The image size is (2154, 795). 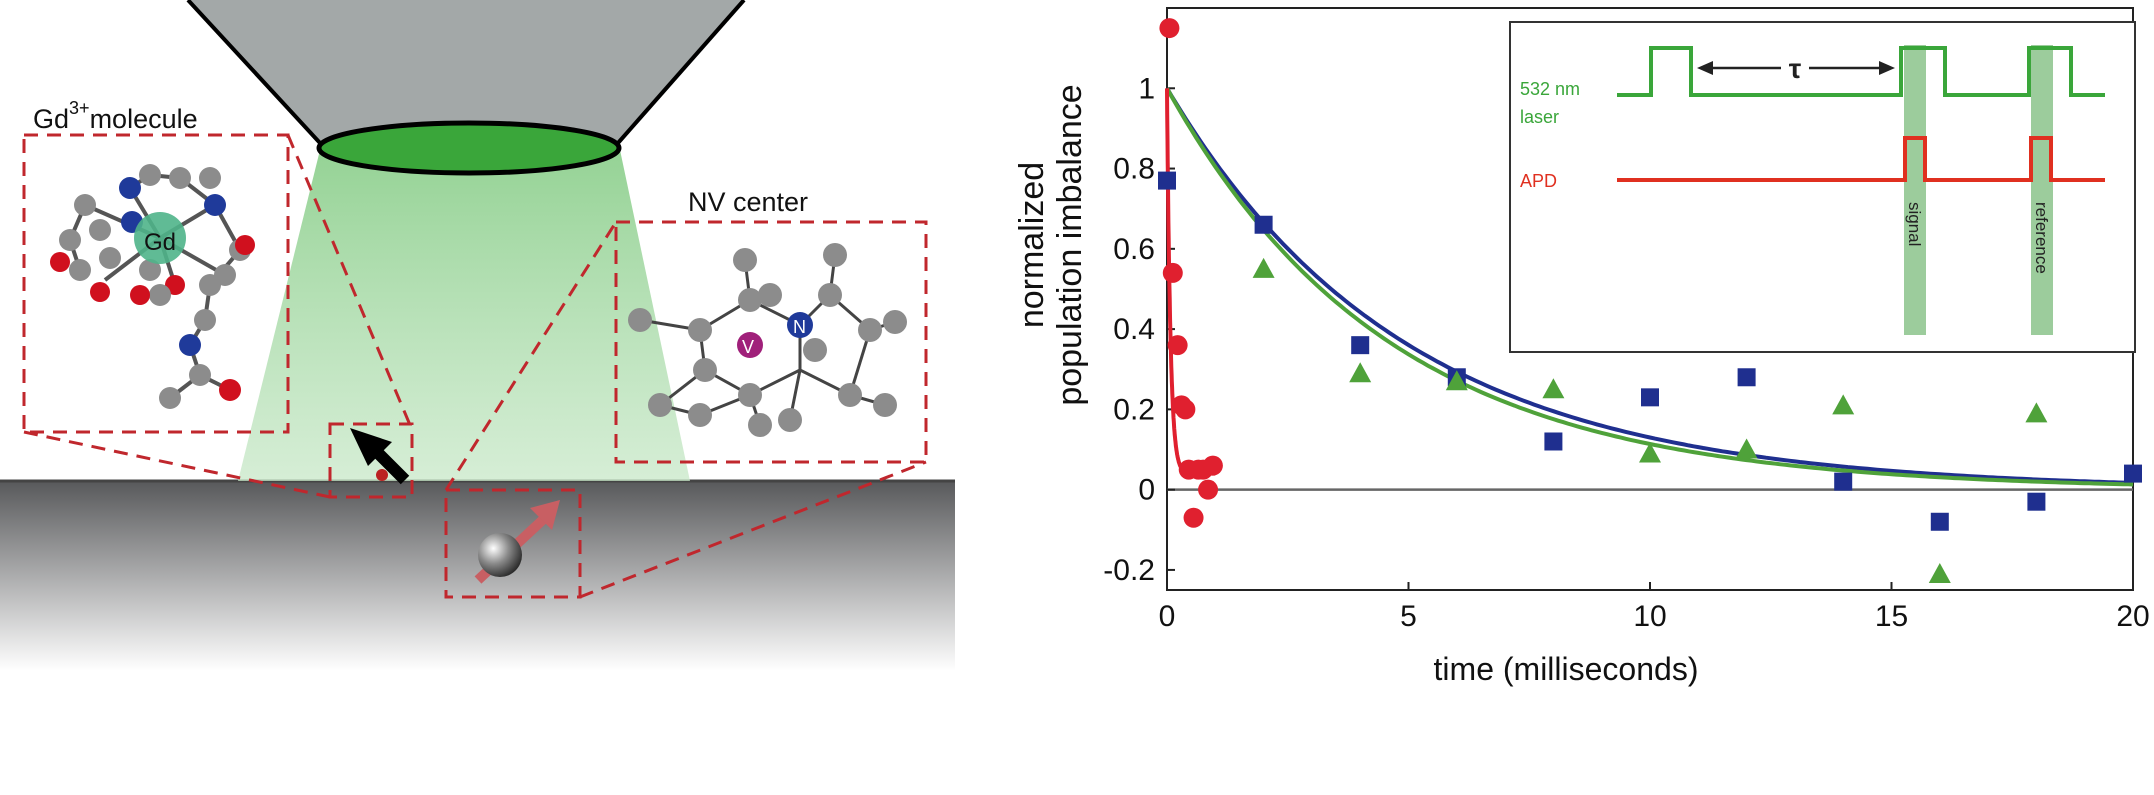 I want to click on nv-lattice: V N, so click(x=767, y=340).